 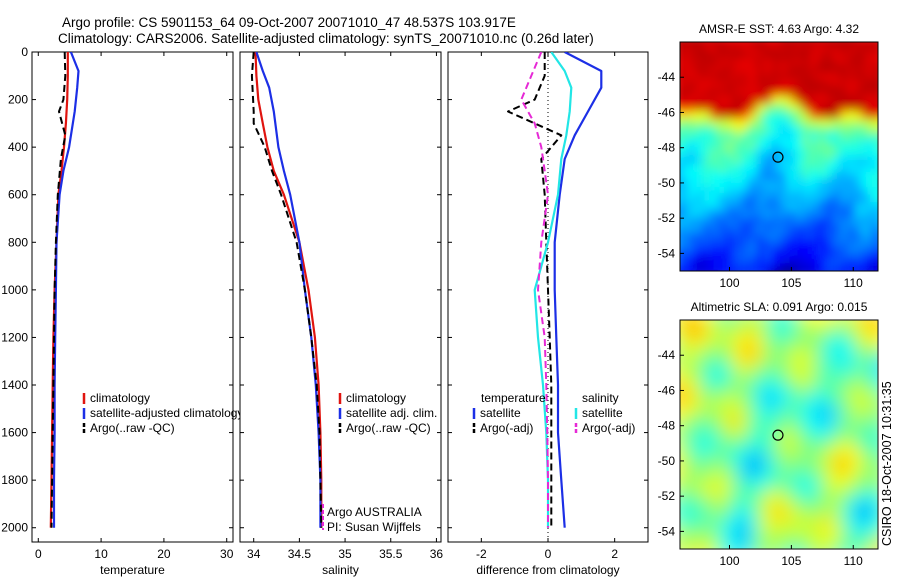 I want to click on legend-group-title: salinity, so click(x=600, y=398).